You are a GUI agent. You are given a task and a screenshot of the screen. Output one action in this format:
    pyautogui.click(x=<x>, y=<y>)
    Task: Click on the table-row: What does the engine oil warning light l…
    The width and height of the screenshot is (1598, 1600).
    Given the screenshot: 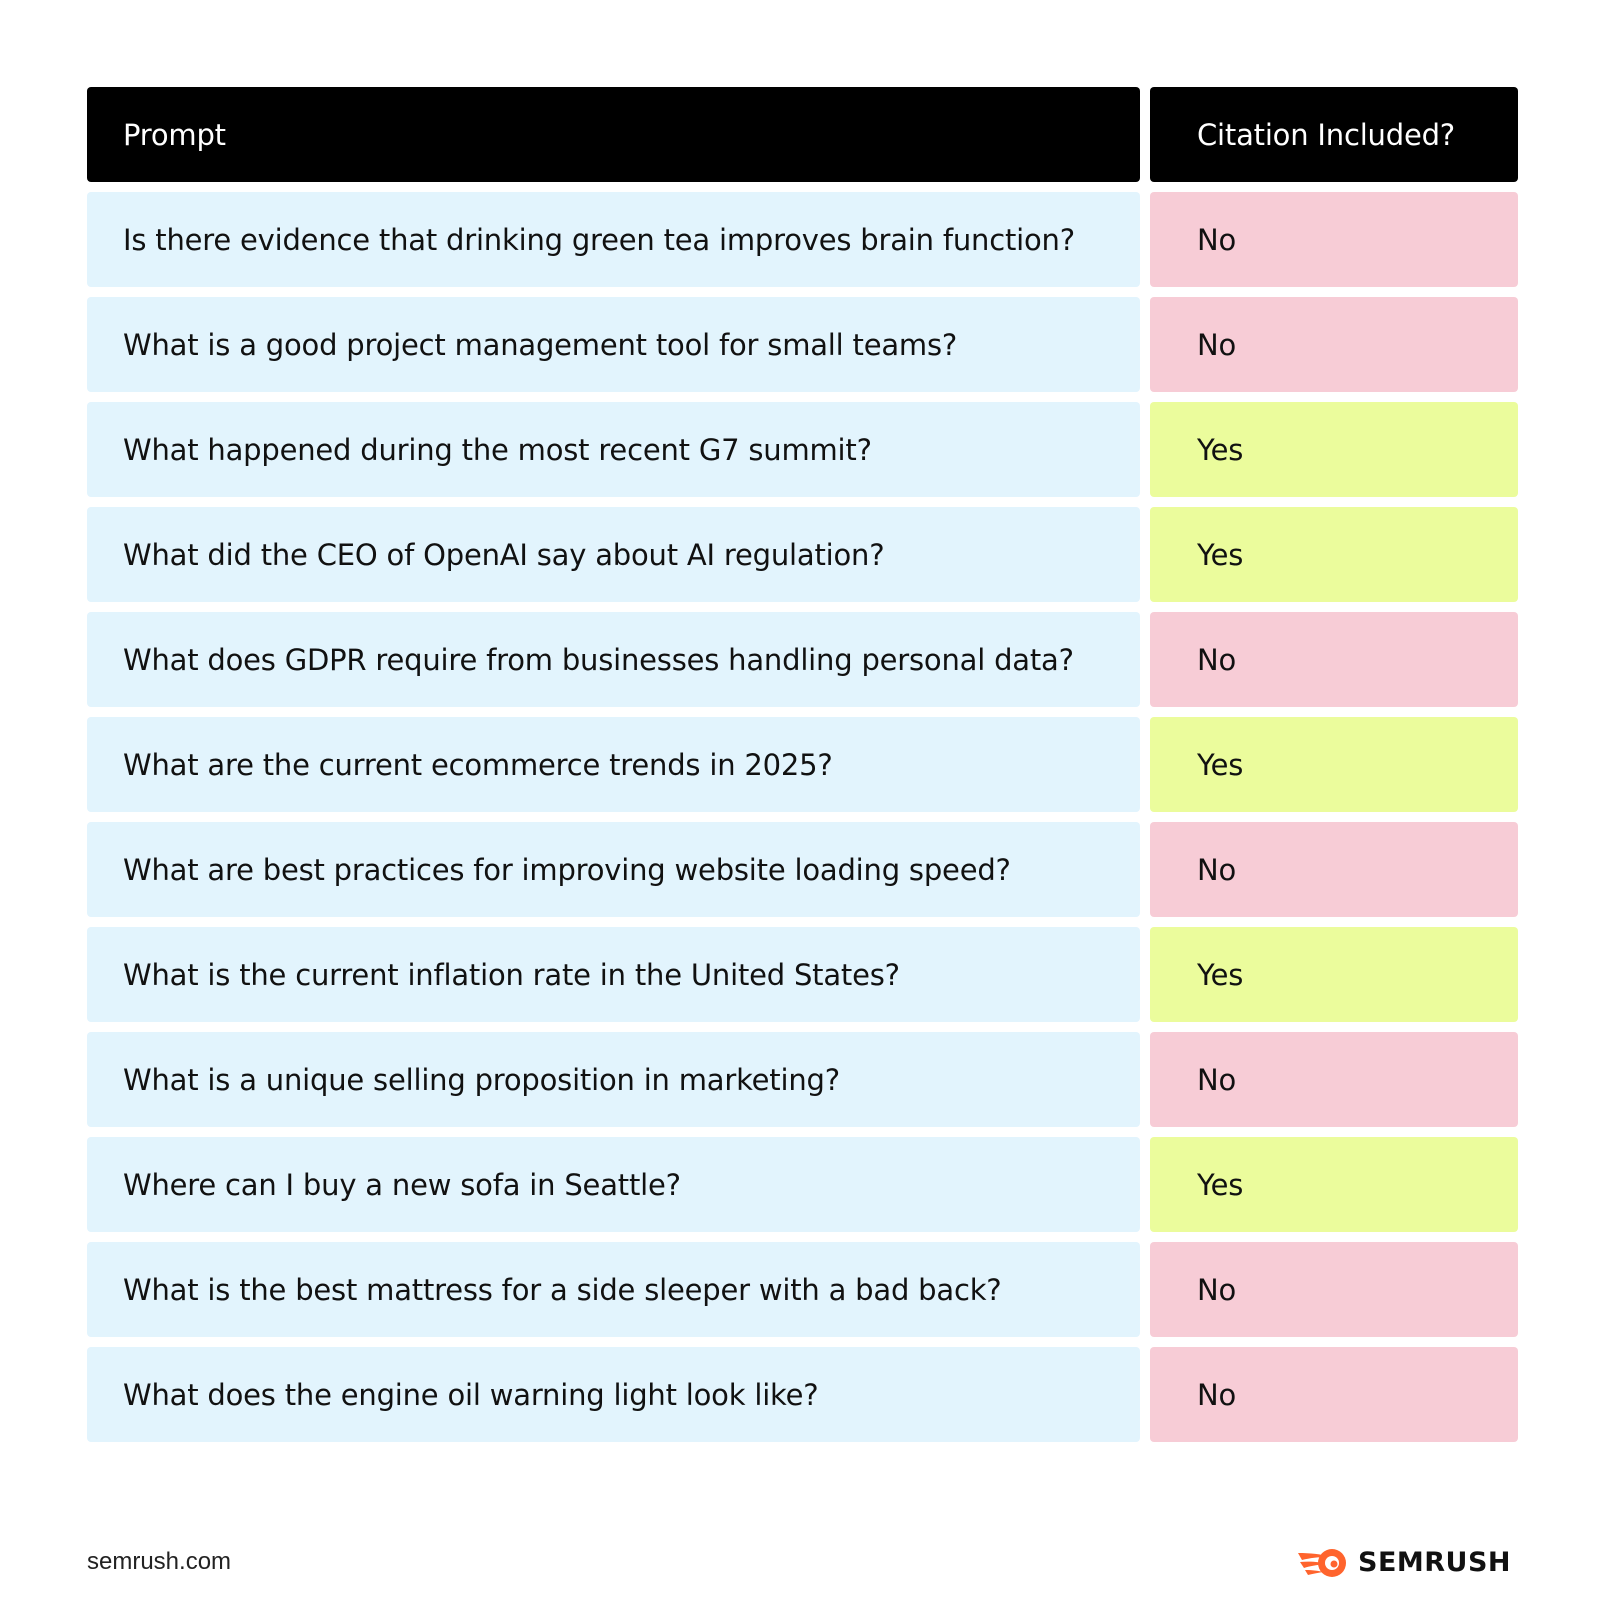 What is the action you would take?
    pyautogui.click(x=802, y=1394)
    